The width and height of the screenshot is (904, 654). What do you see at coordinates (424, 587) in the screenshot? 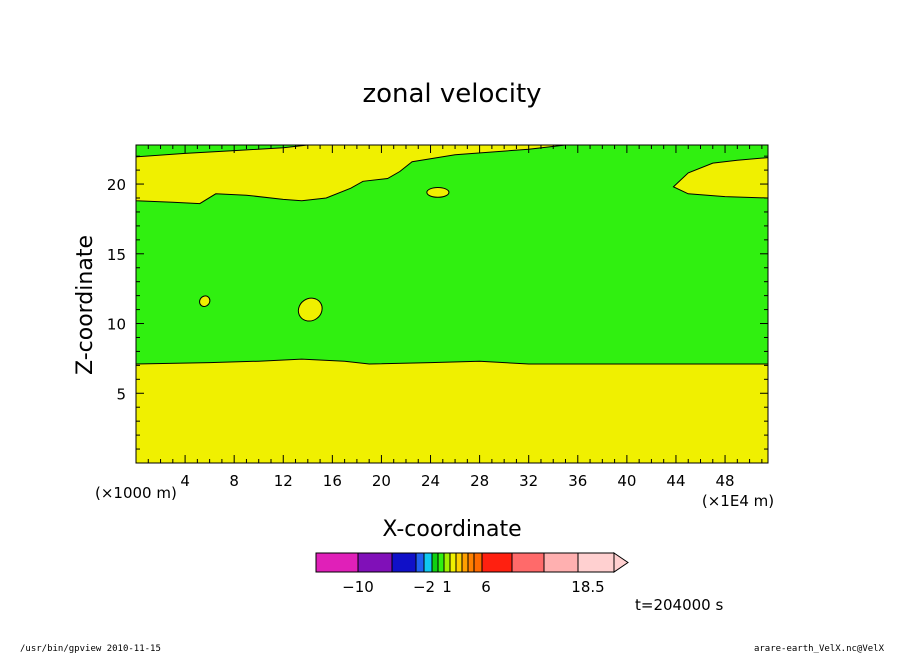
I see `colorbar-tick-label: −2` at bounding box center [424, 587].